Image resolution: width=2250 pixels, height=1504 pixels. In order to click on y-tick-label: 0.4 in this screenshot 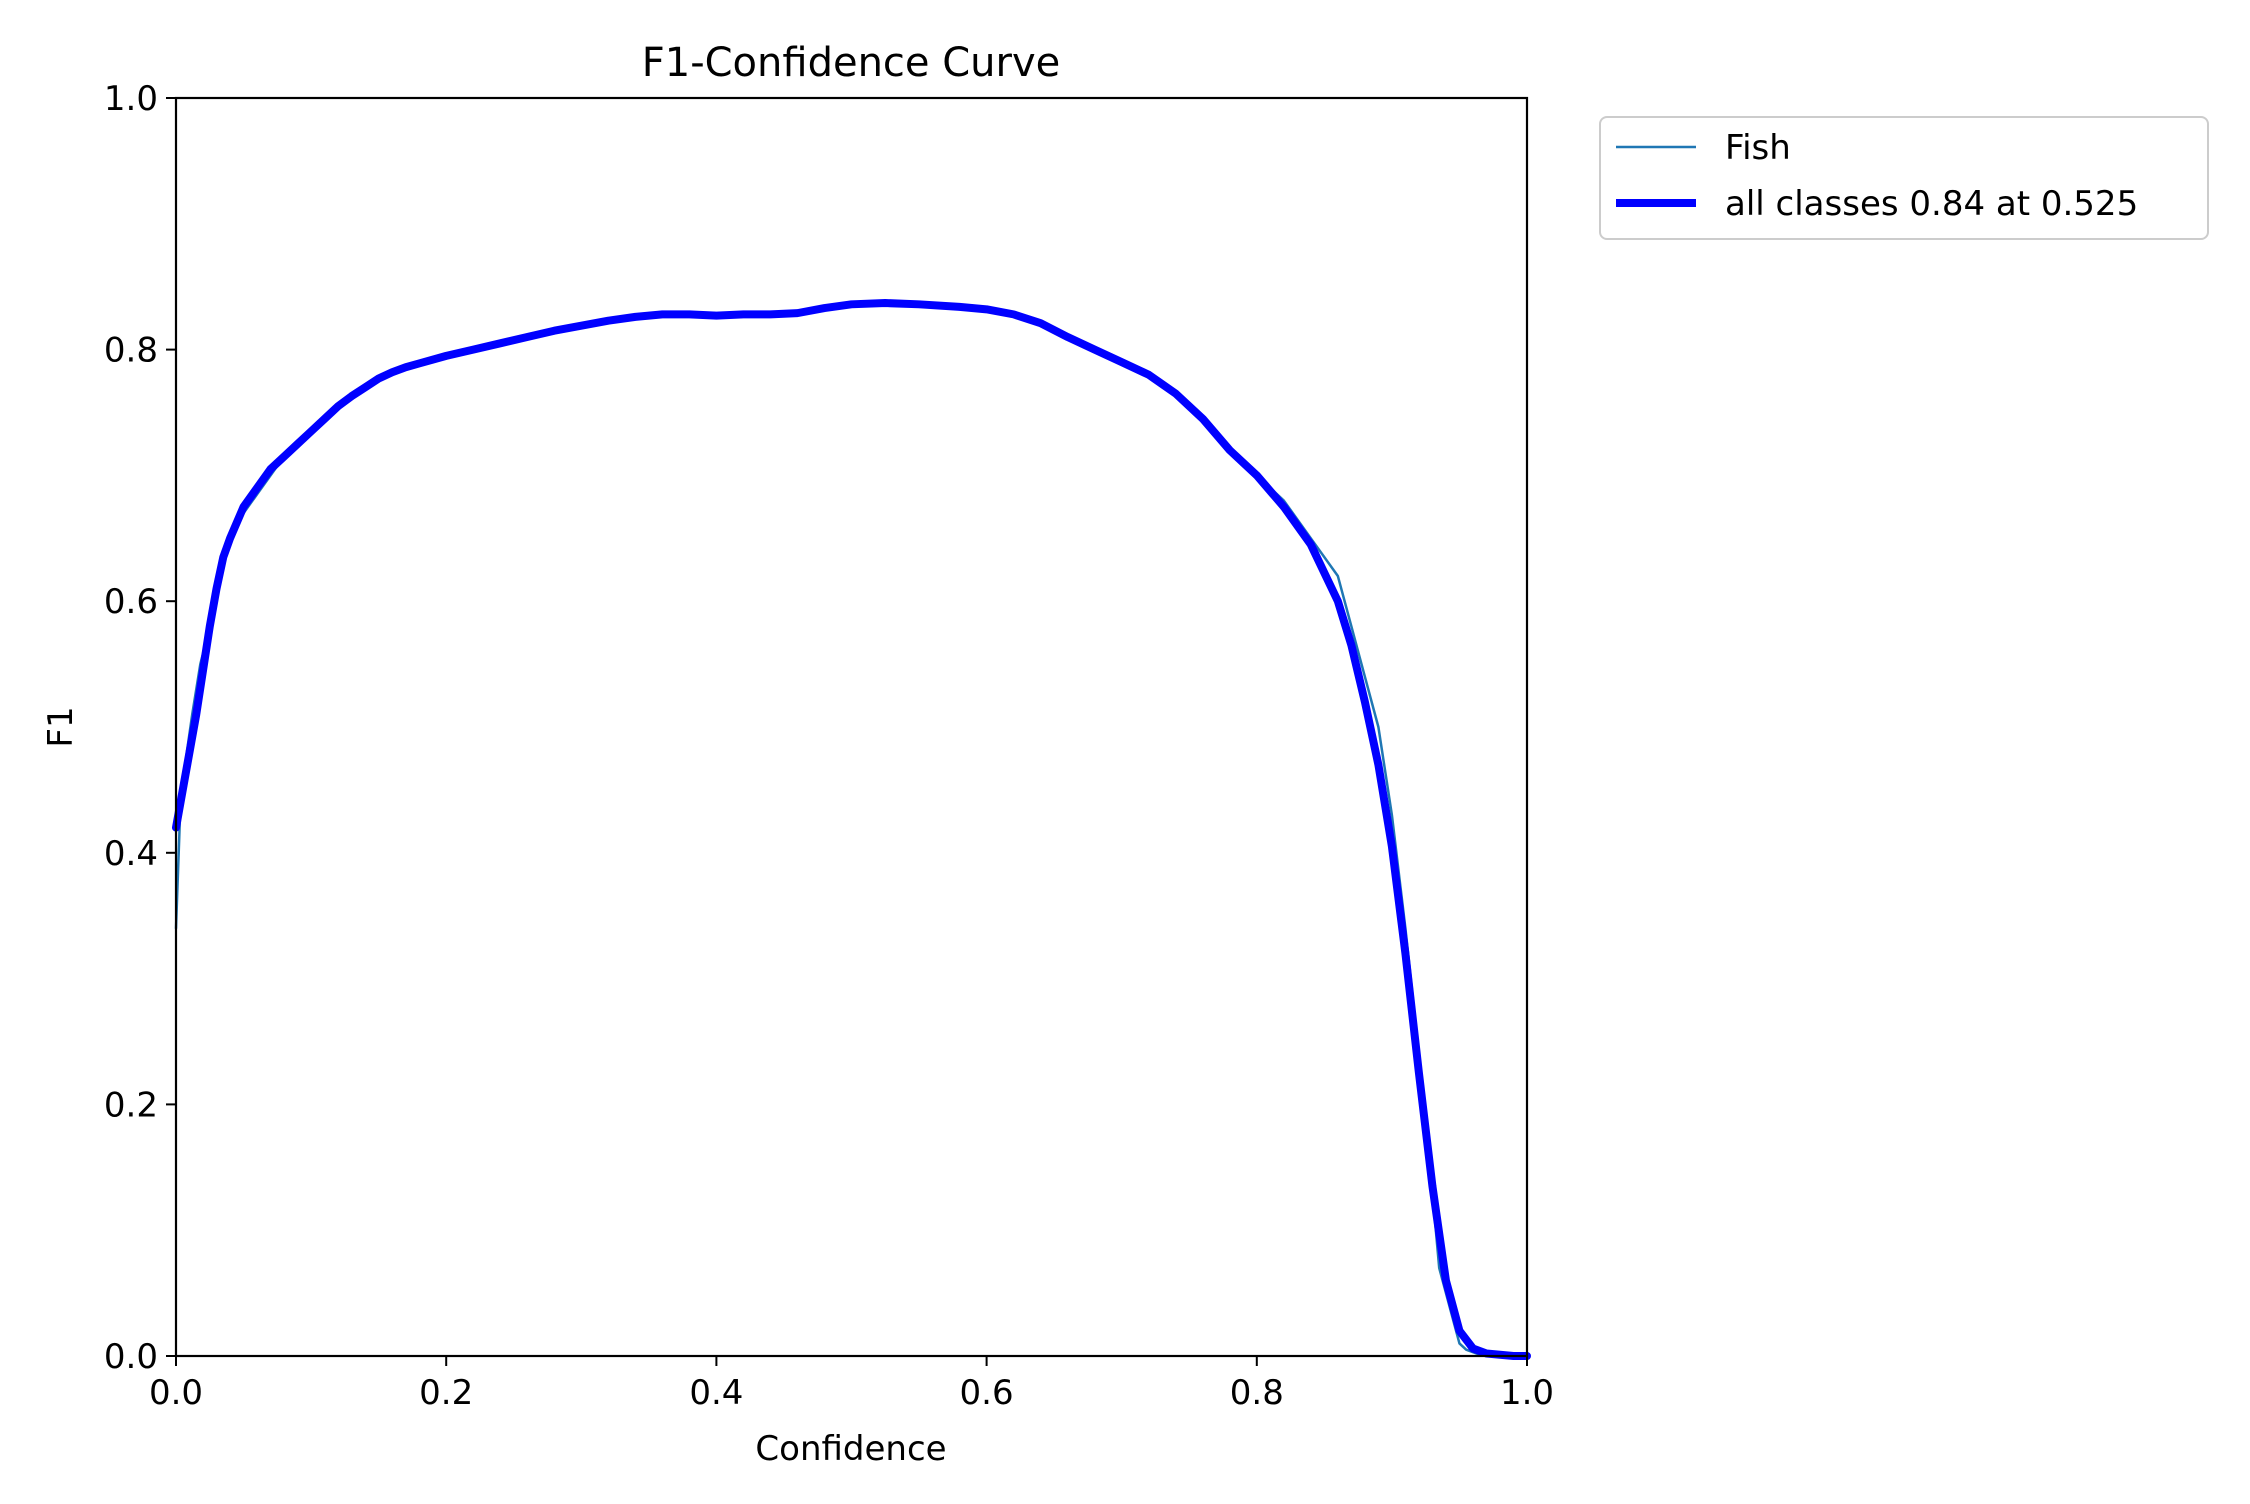, I will do `click(131, 854)`.